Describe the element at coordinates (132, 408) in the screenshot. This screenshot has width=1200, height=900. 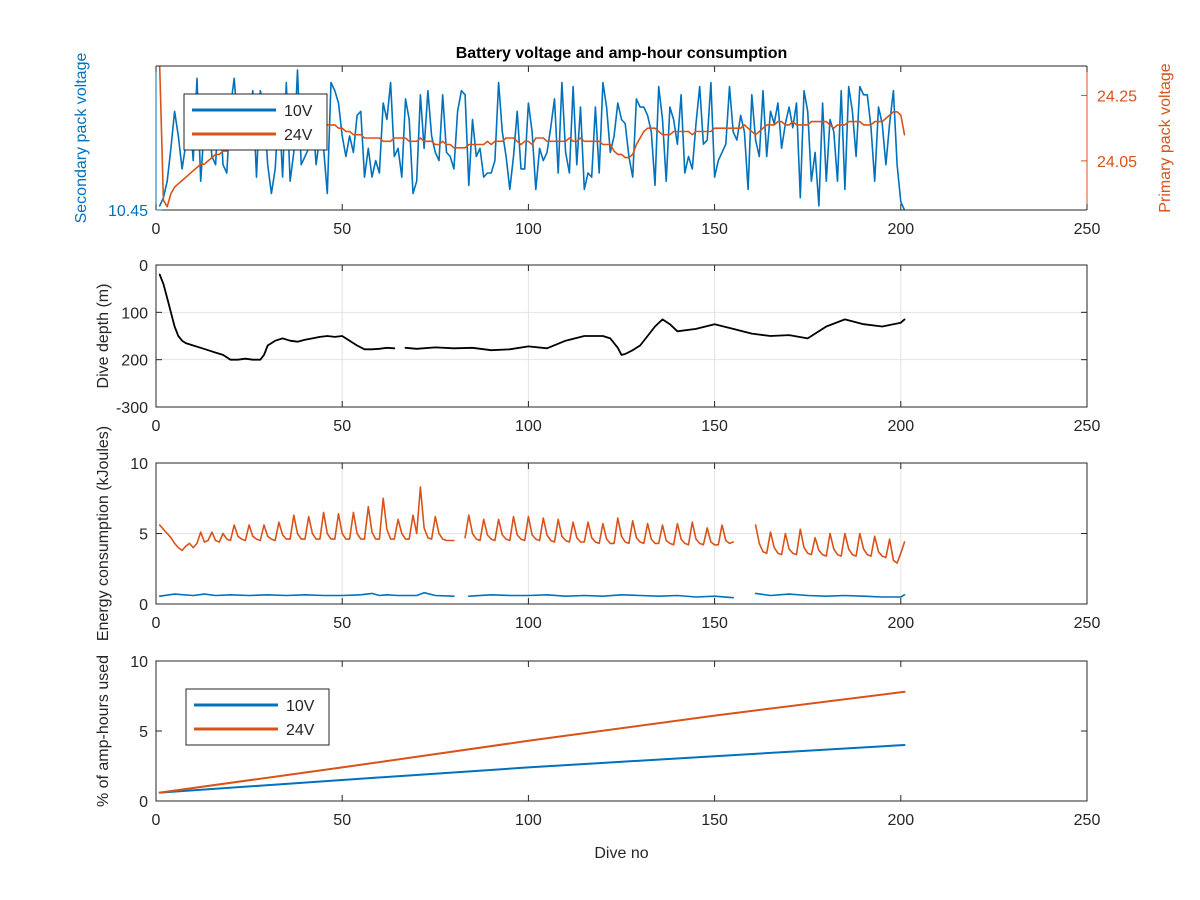
I see `y-tick-label: -300` at that location.